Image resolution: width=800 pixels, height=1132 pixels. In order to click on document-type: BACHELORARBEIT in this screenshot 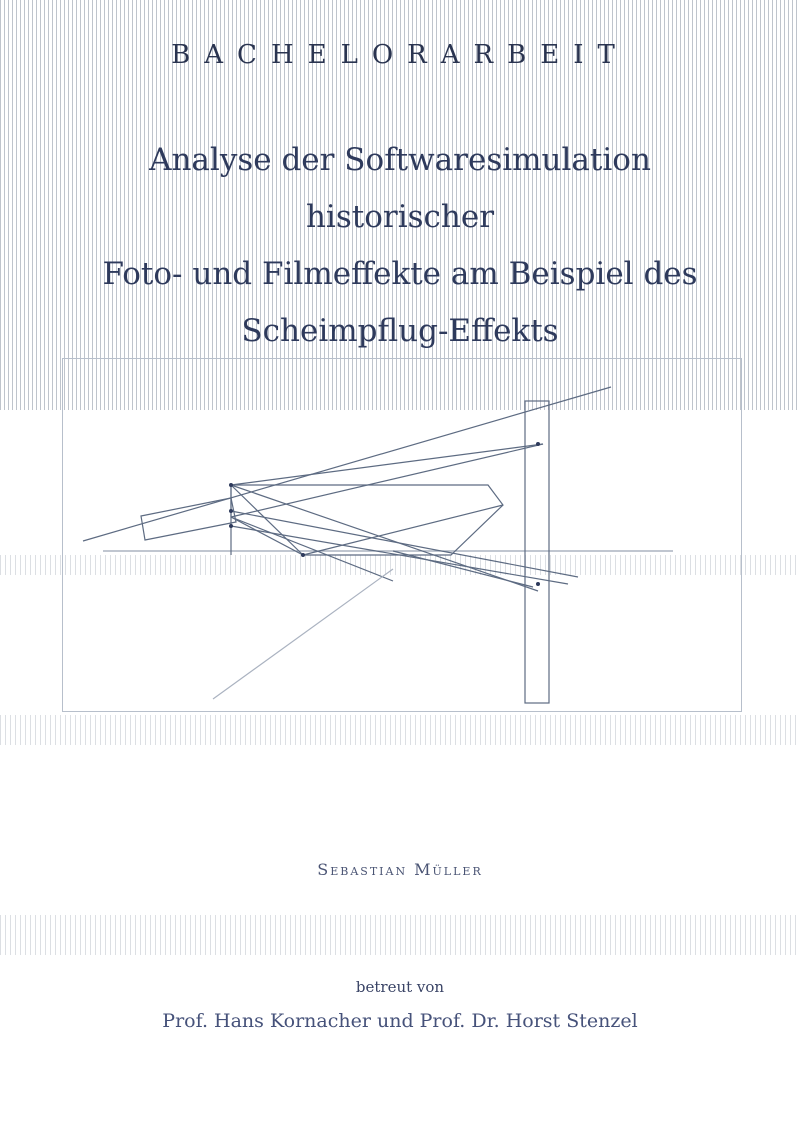, I will do `click(400, 55)`.